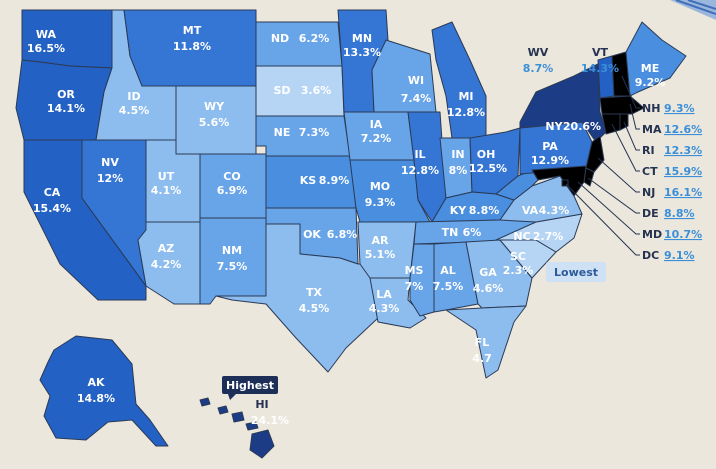 The image size is (716, 469). I want to click on list-abbr-dc: DC, so click(650, 255).